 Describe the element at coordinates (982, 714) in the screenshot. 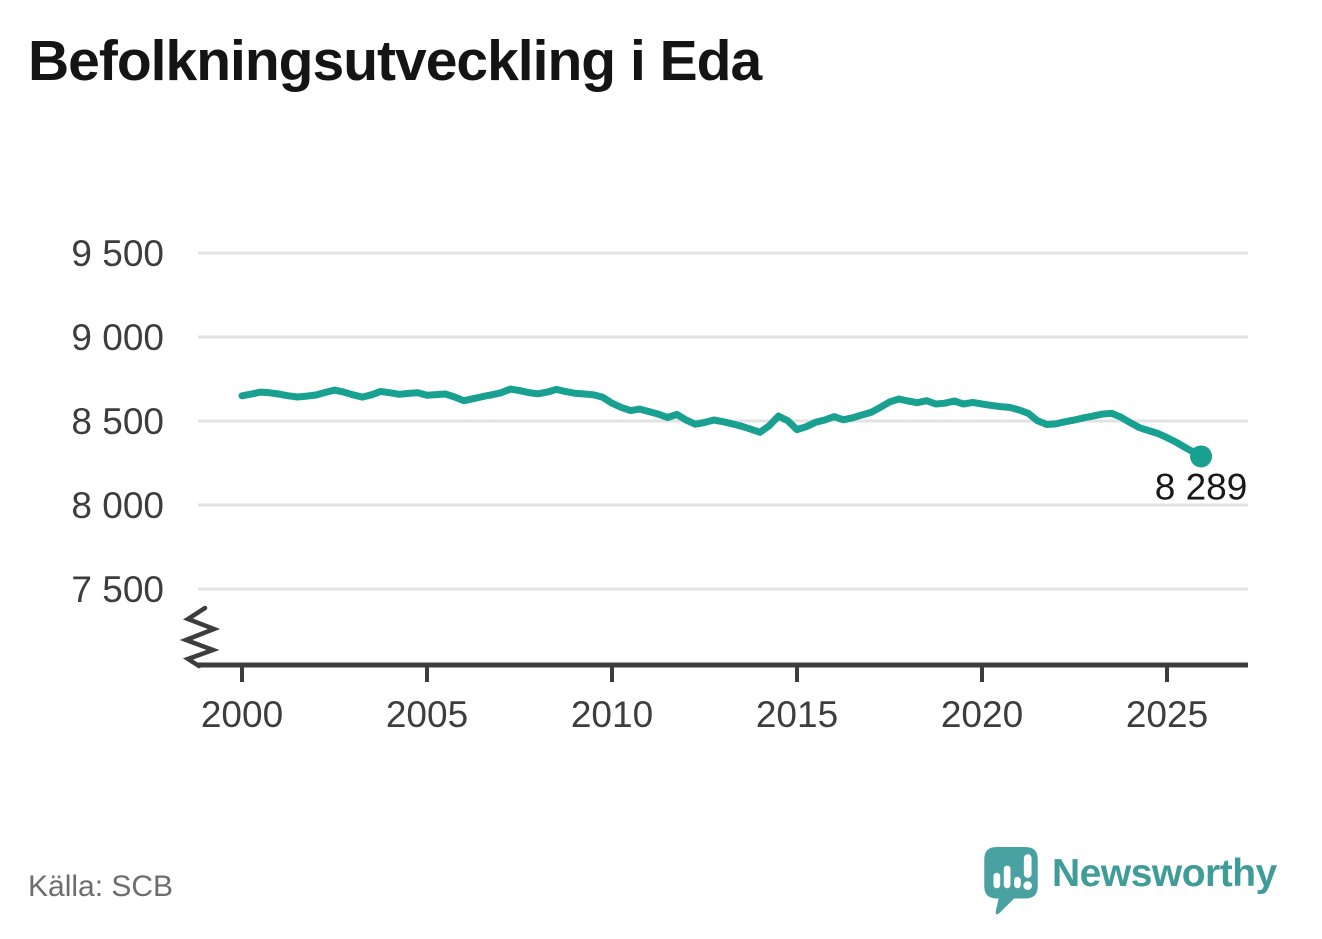

I see `x-tick-label: 2020` at that location.